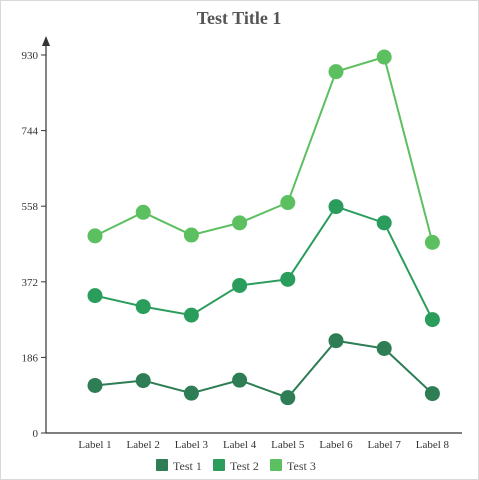  I want to click on legend-label: Test 3, so click(301, 466).